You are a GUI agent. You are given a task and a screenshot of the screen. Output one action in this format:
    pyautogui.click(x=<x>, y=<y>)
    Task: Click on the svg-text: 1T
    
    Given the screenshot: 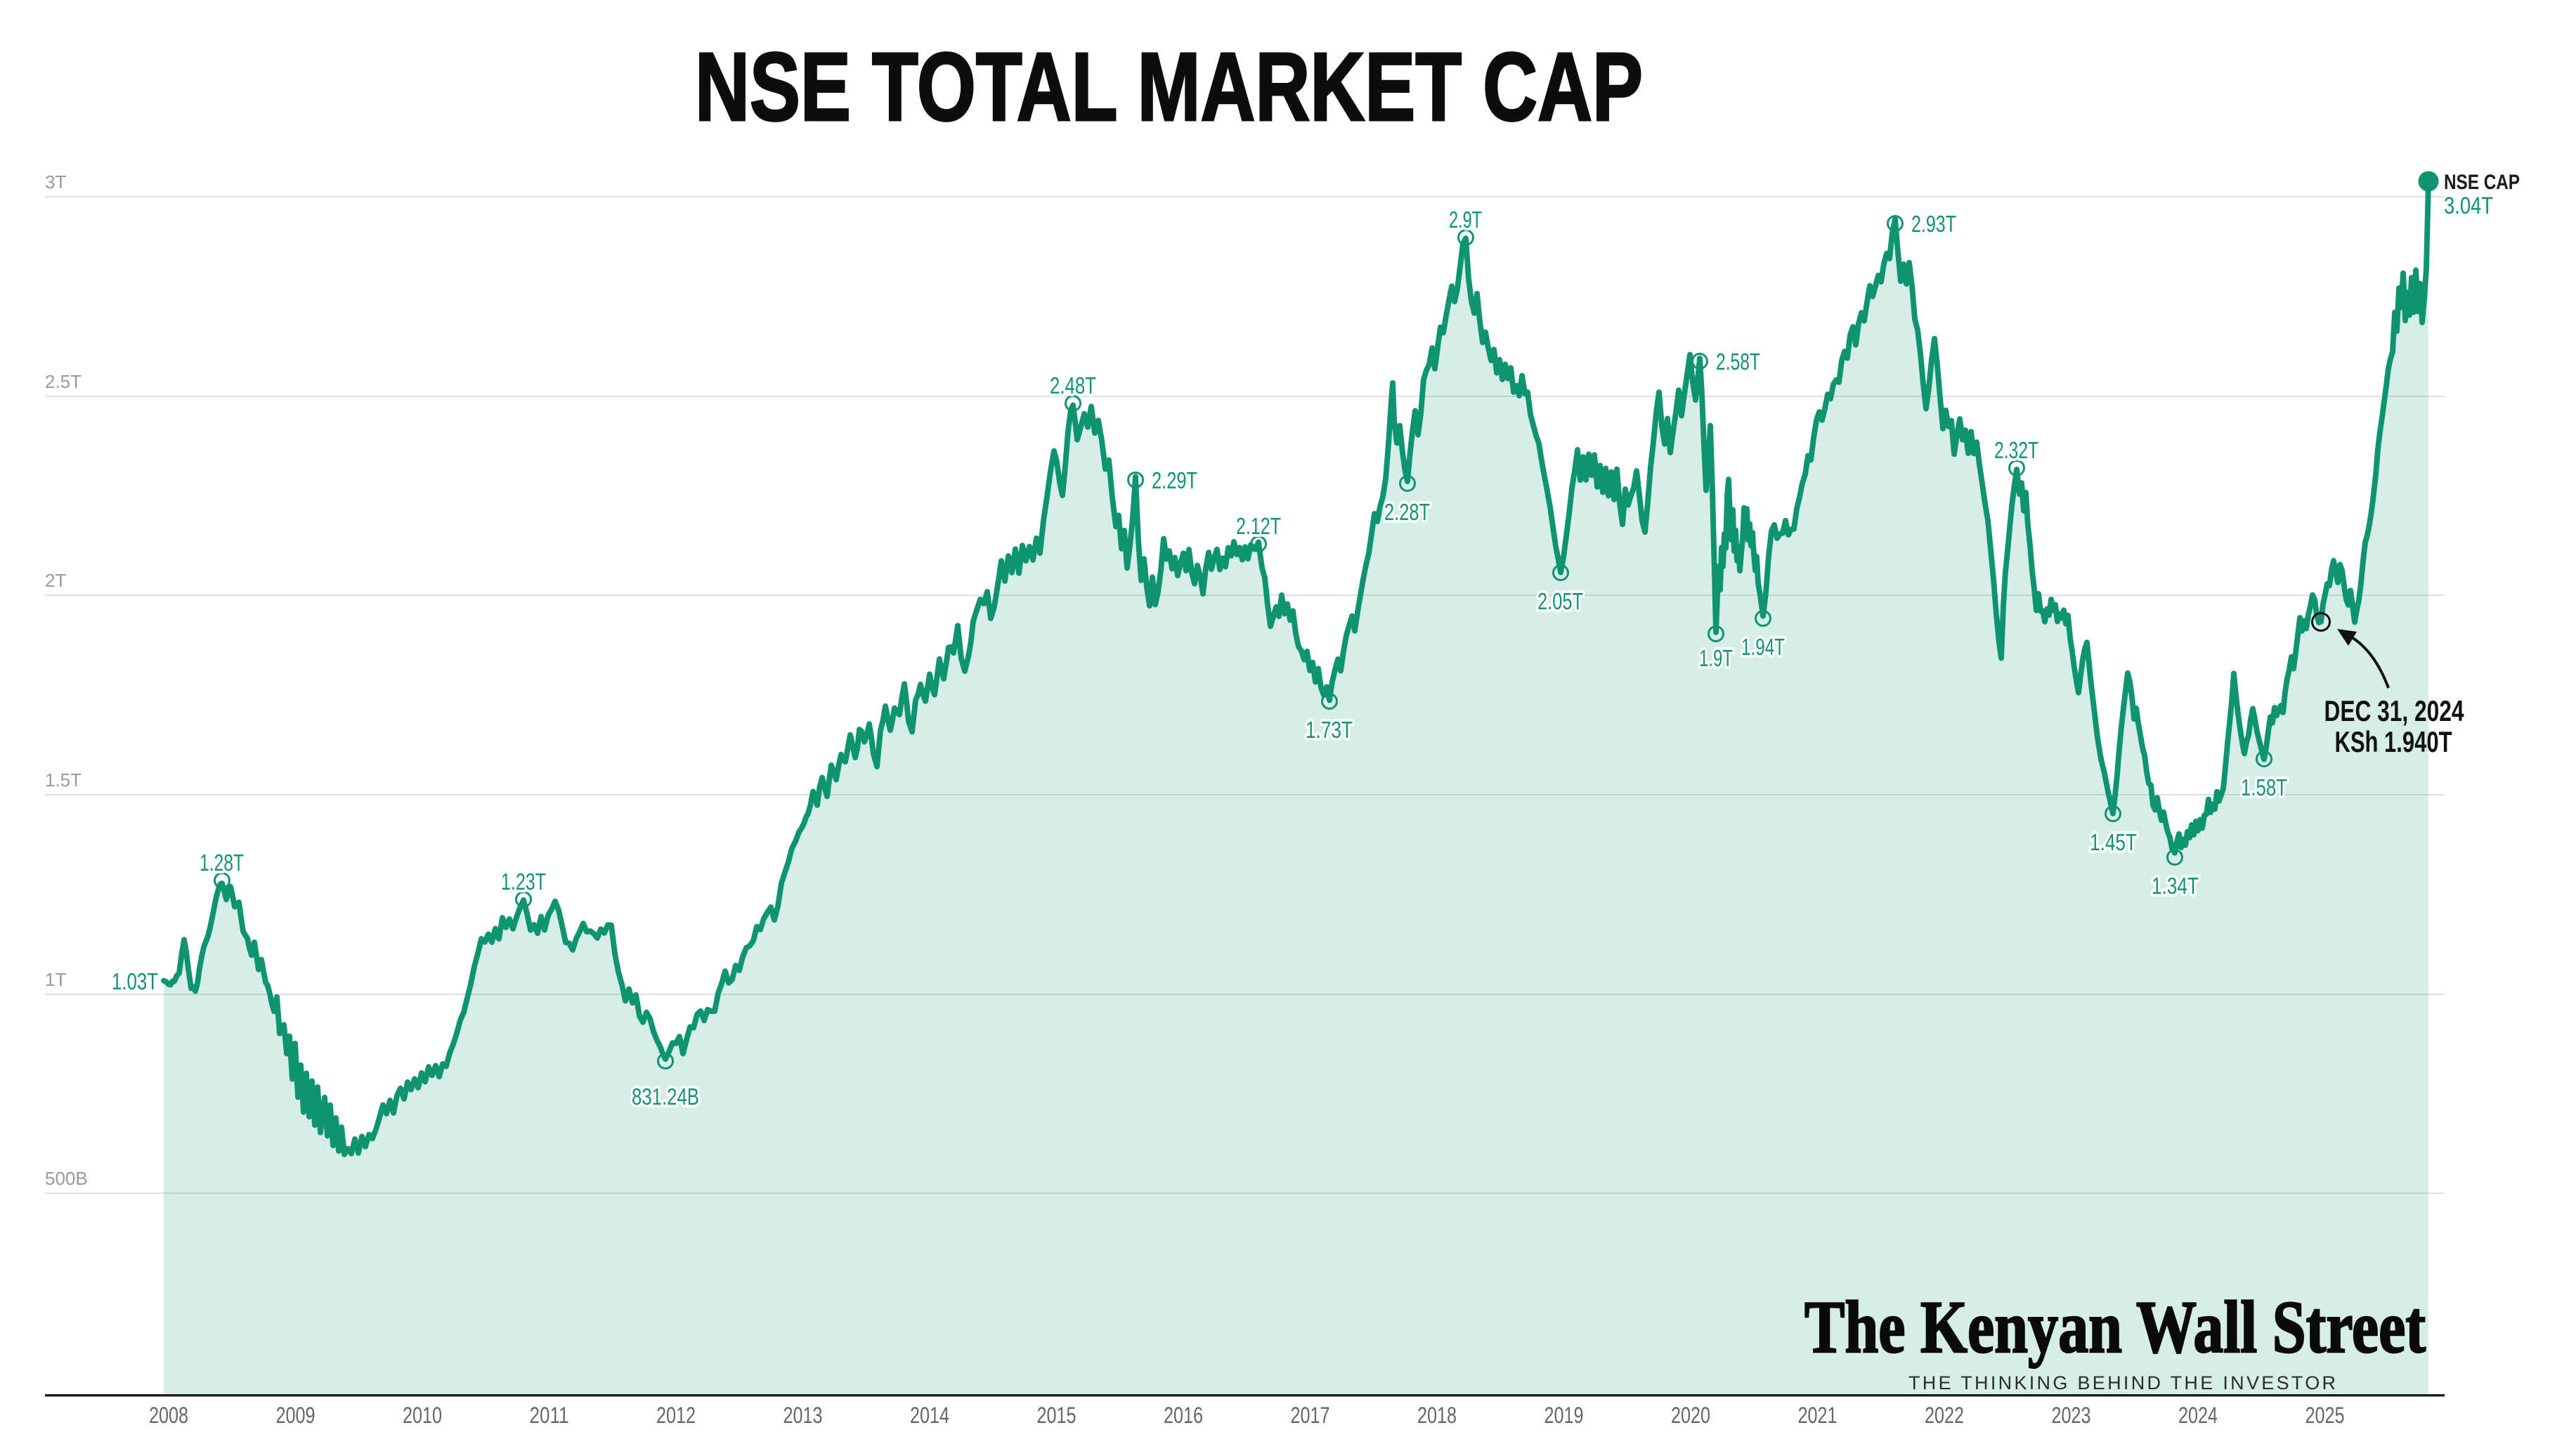 What is the action you would take?
    pyautogui.click(x=56, y=980)
    